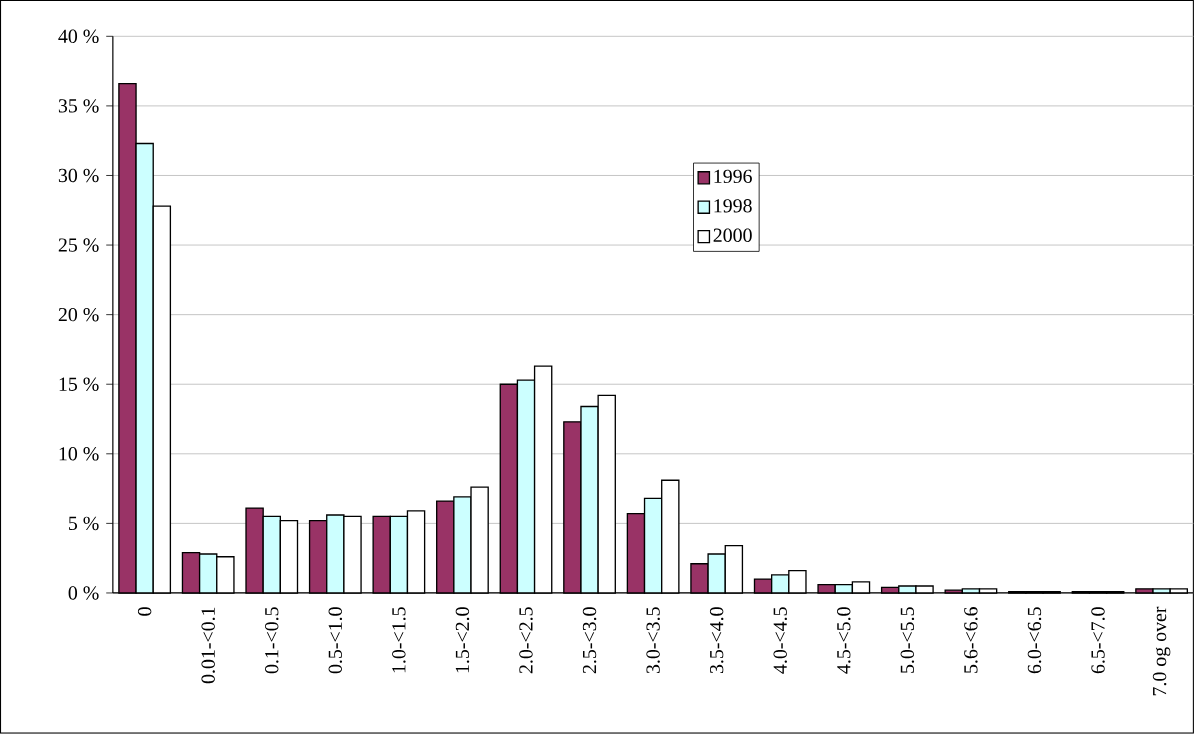 This screenshot has height=734, width=1200. Describe the element at coordinates (79, 384) in the screenshot. I see `y-tick-label: 15 %` at that location.